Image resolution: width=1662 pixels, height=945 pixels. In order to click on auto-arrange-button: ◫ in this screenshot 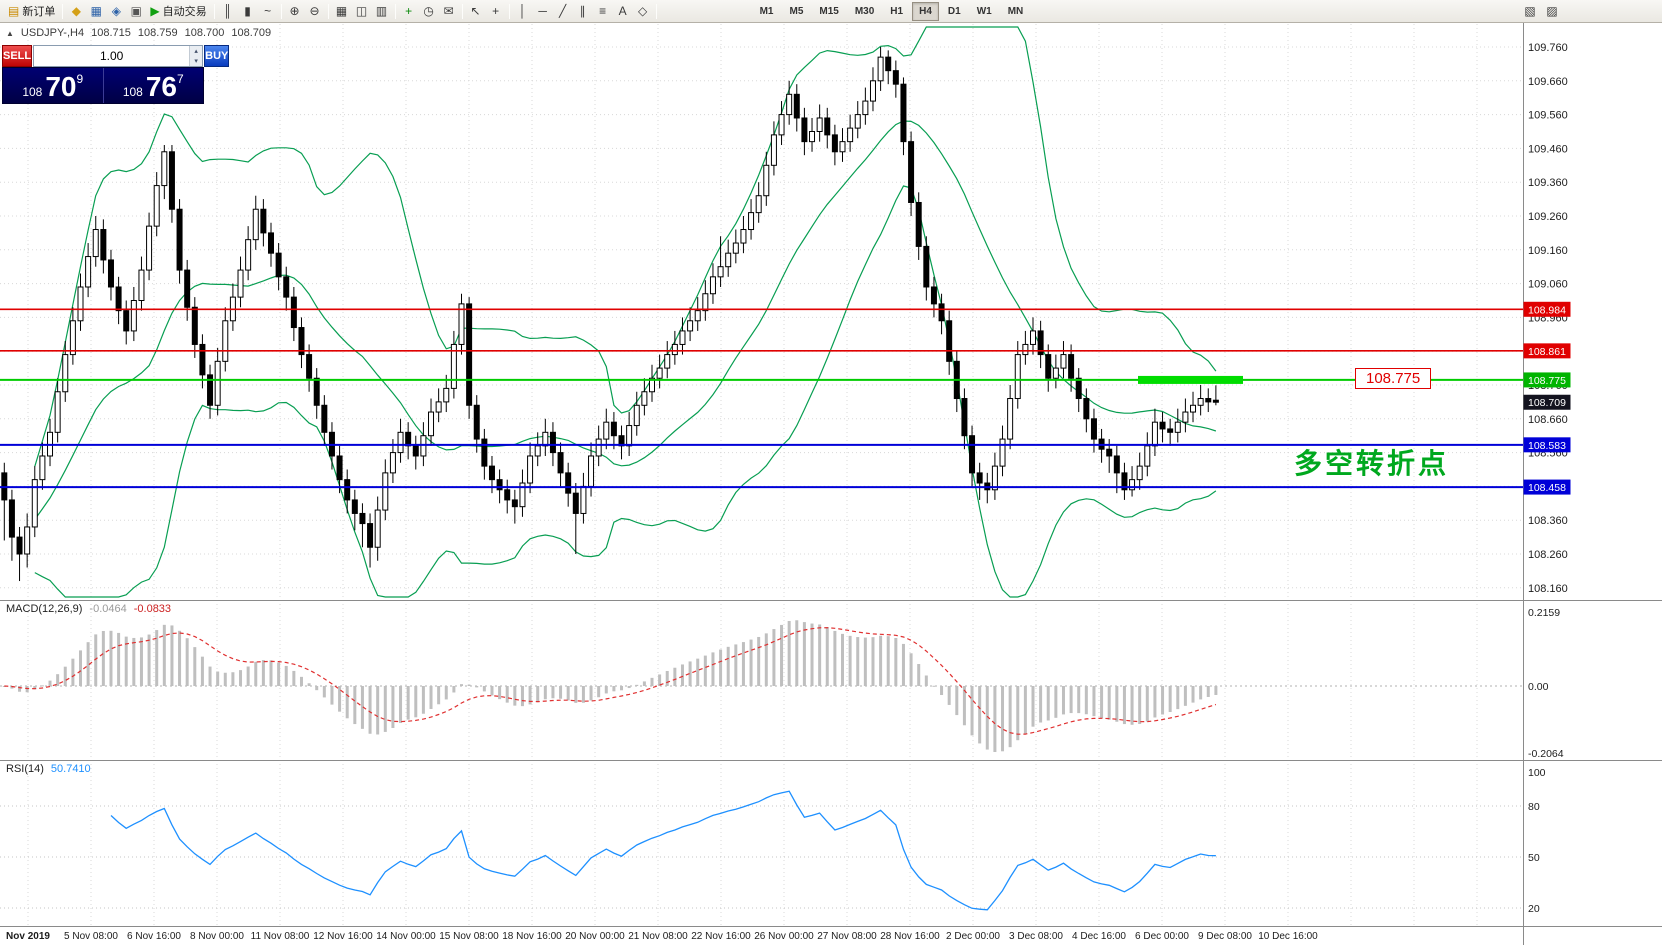, I will do `click(362, 11)`.